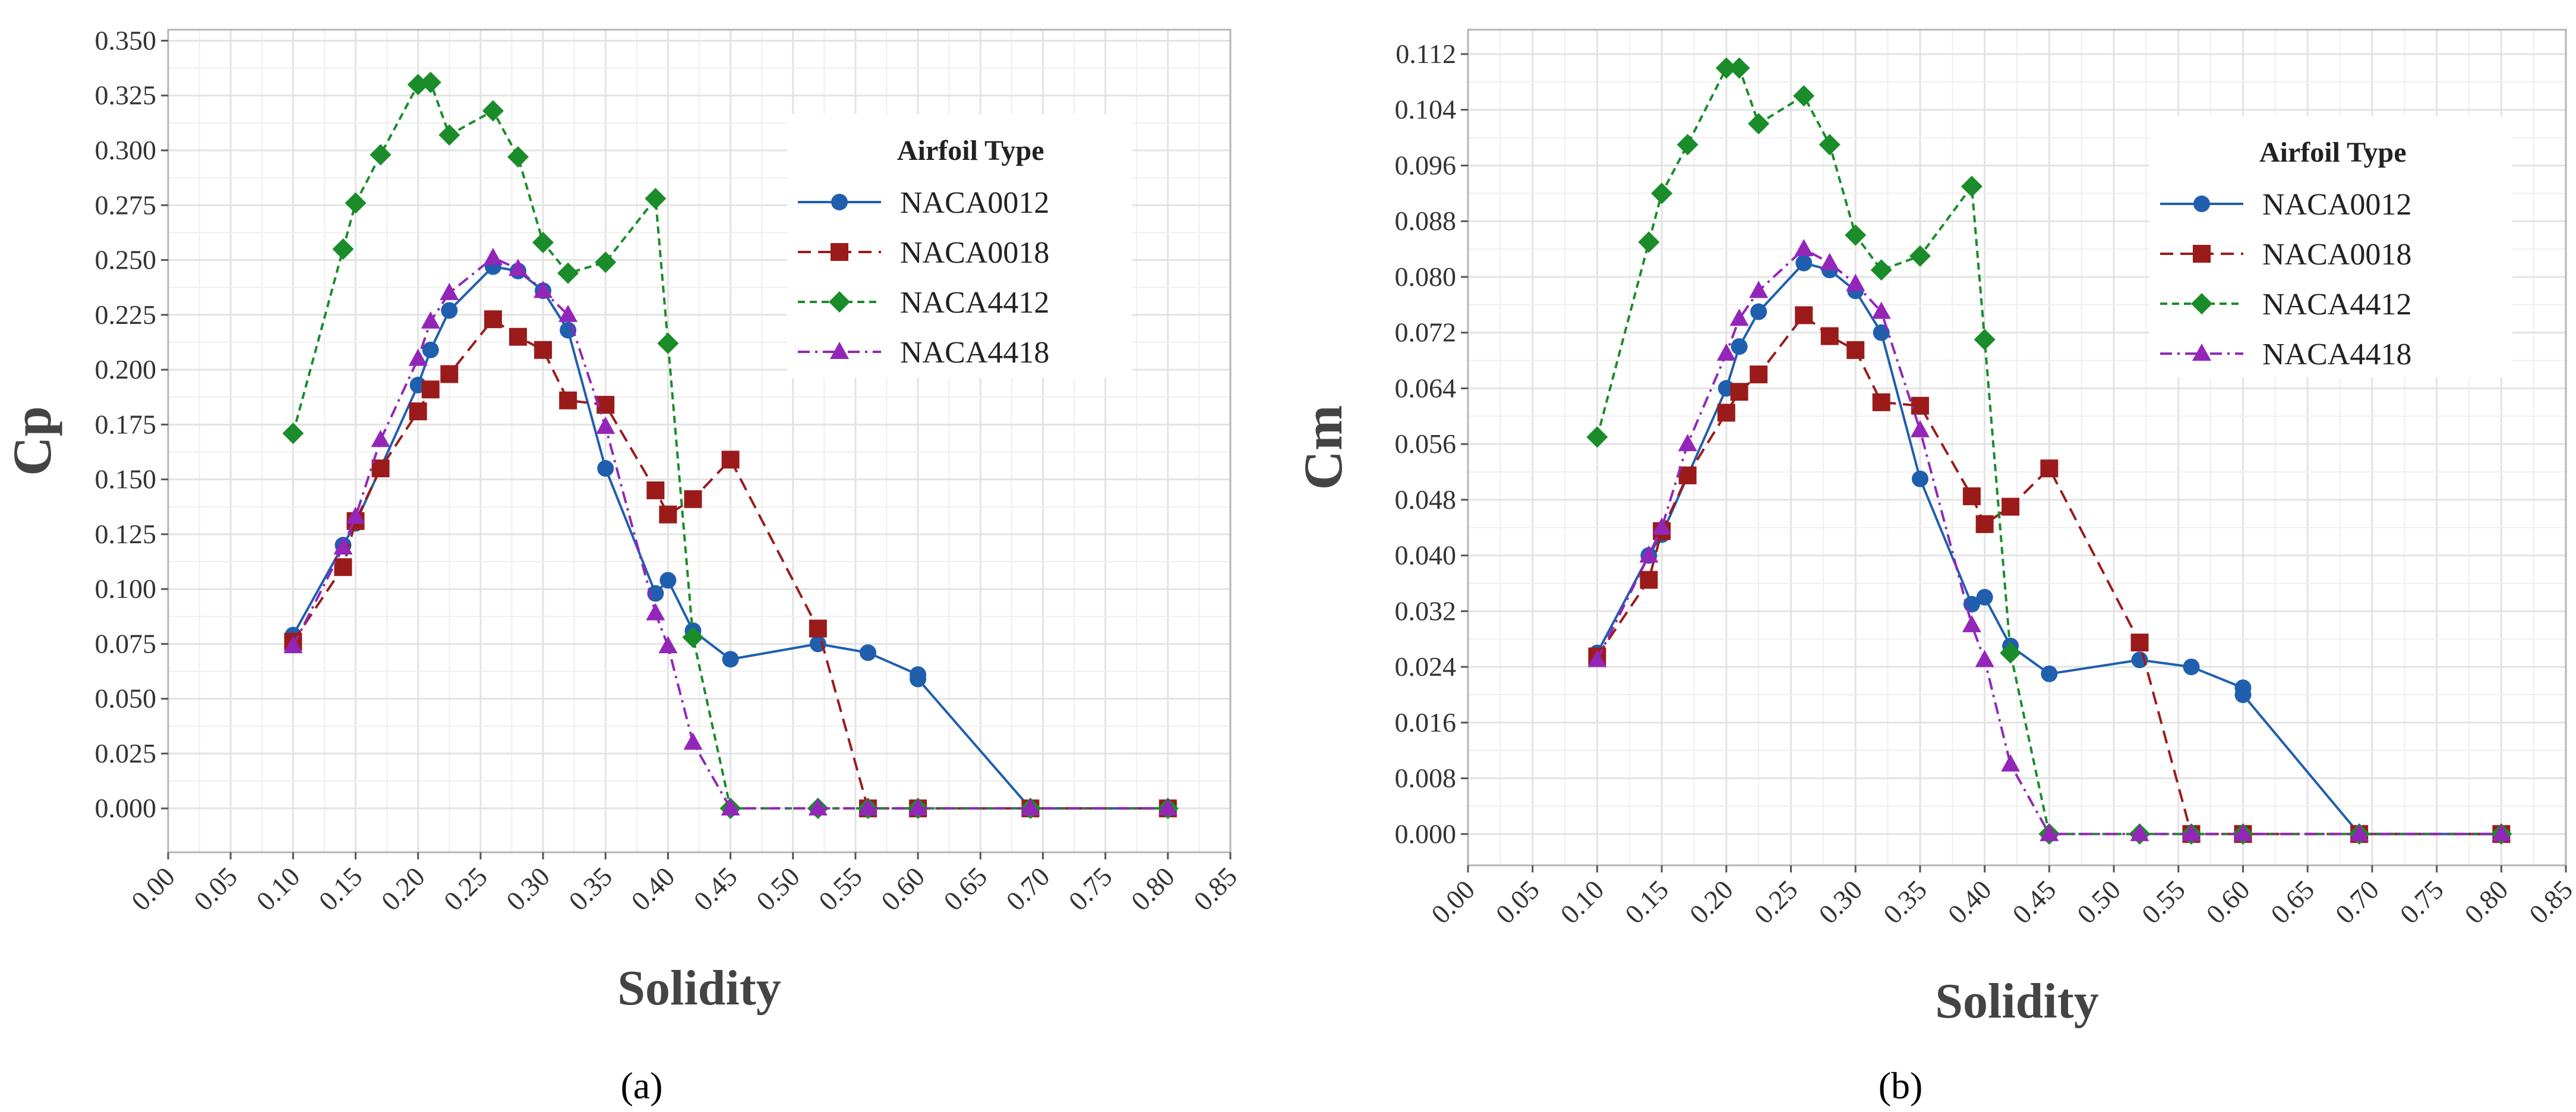 This screenshot has width=2576, height=1112. I want to click on x-tick-label: 0.55, so click(2163, 902).